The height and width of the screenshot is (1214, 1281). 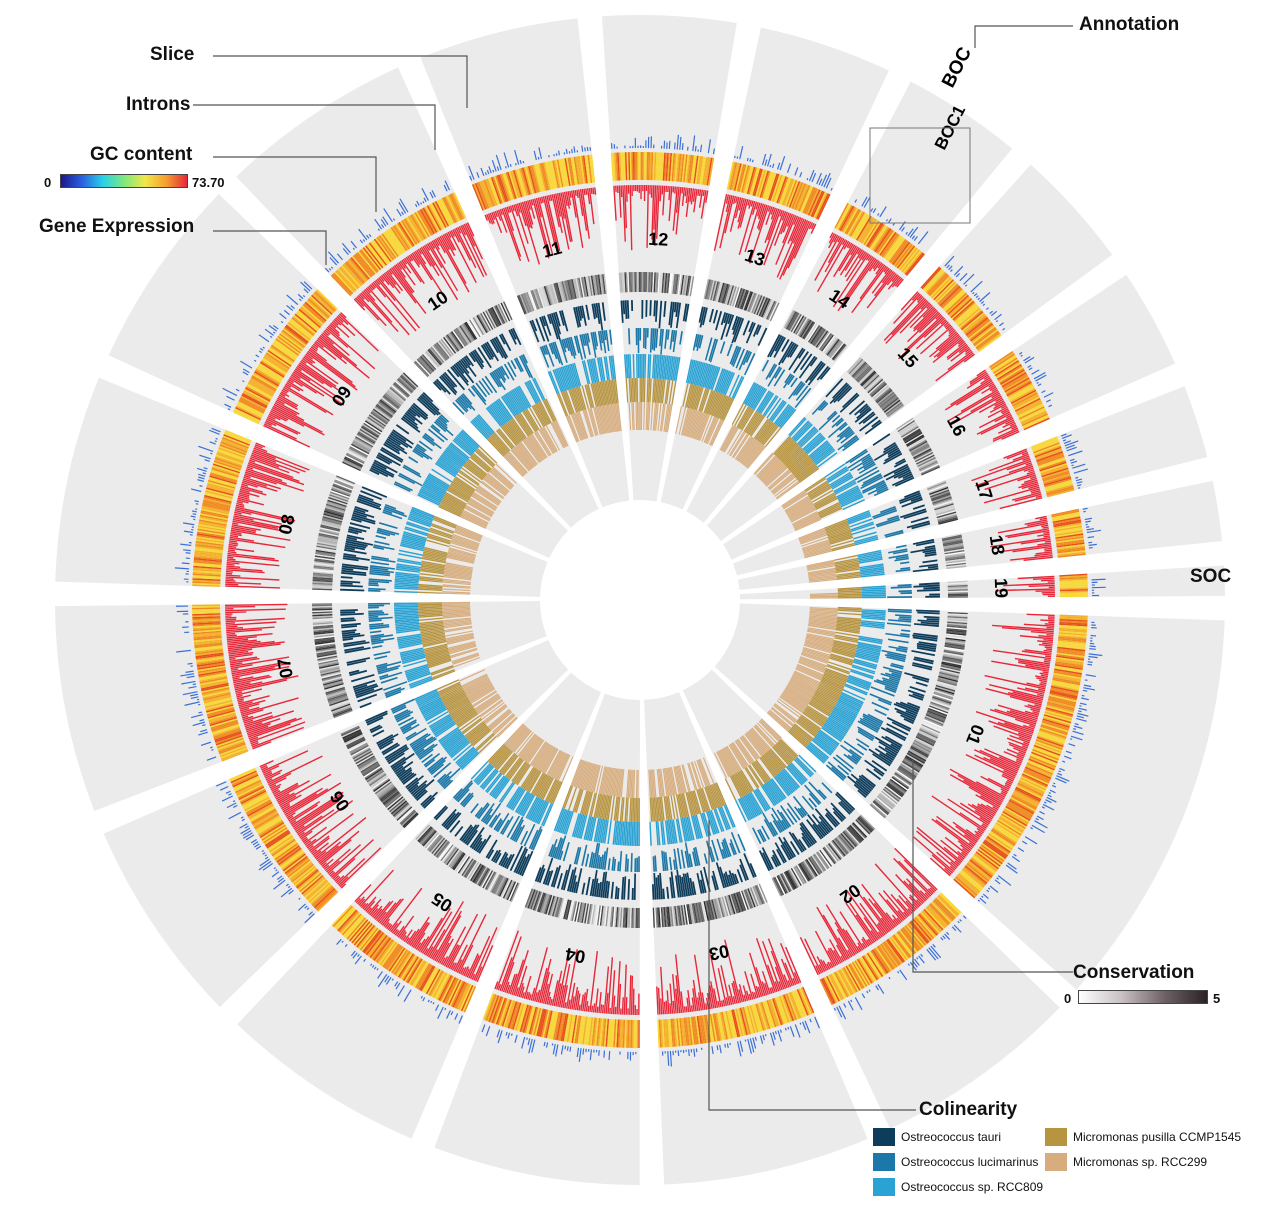 I want to click on chromosome-label-04: 04, so click(x=575, y=955).